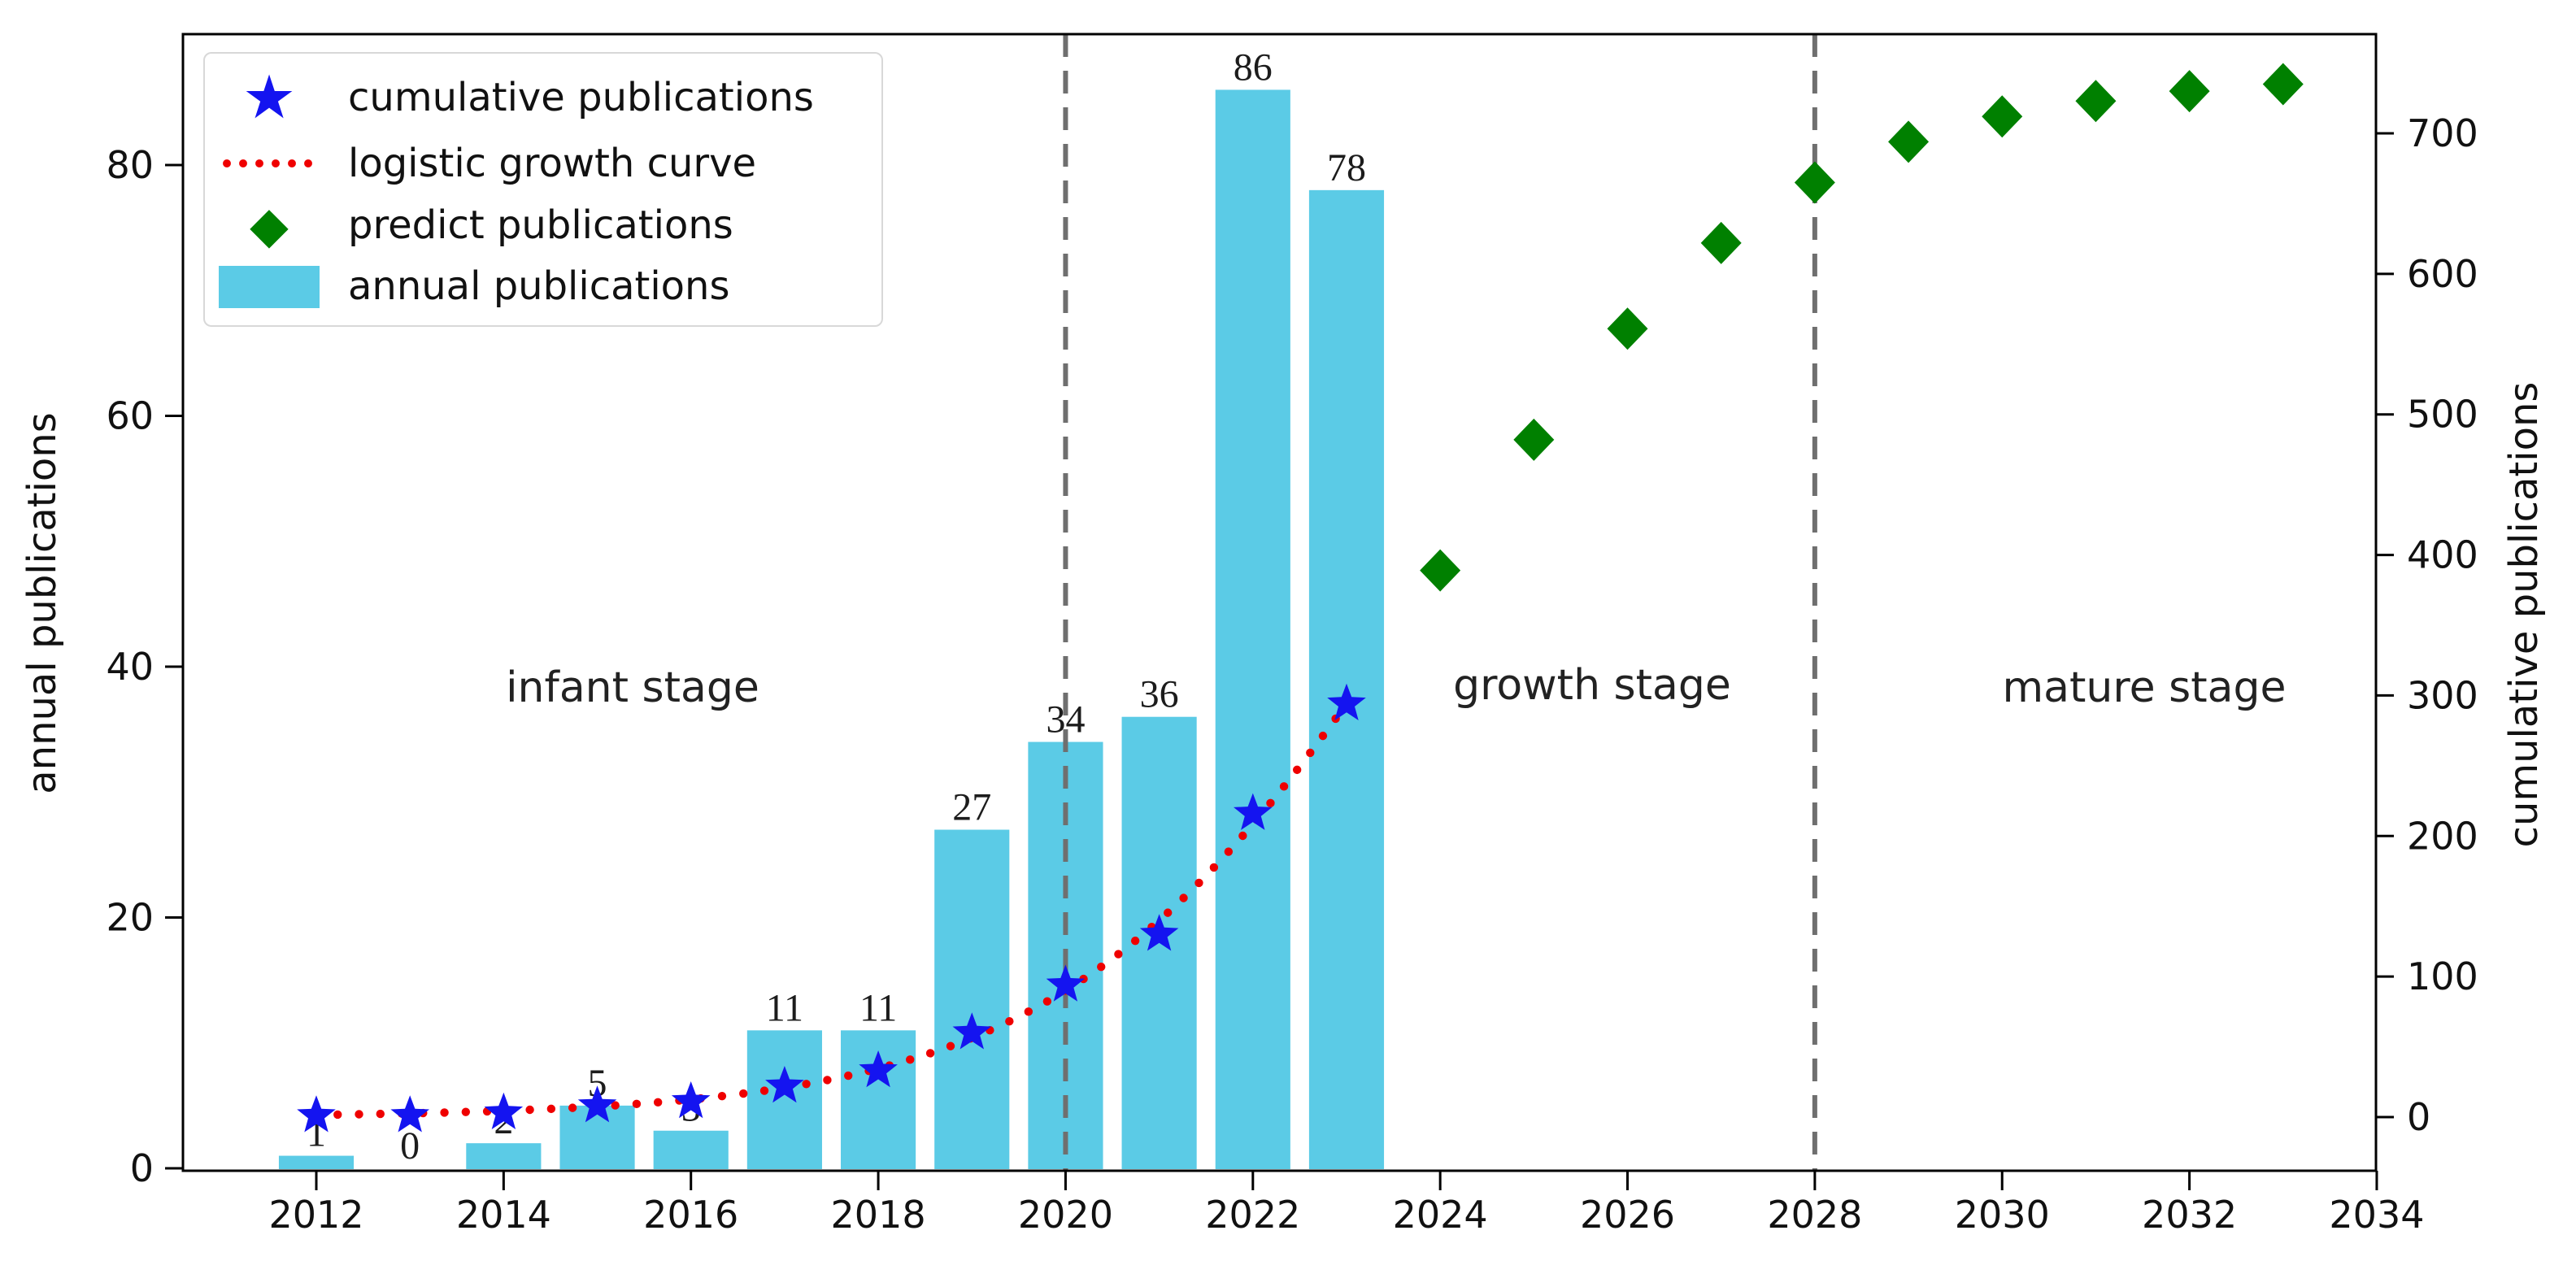 This screenshot has height=1274, width=2576. I want to click on logistic-growth-curve, so click(832, 908).